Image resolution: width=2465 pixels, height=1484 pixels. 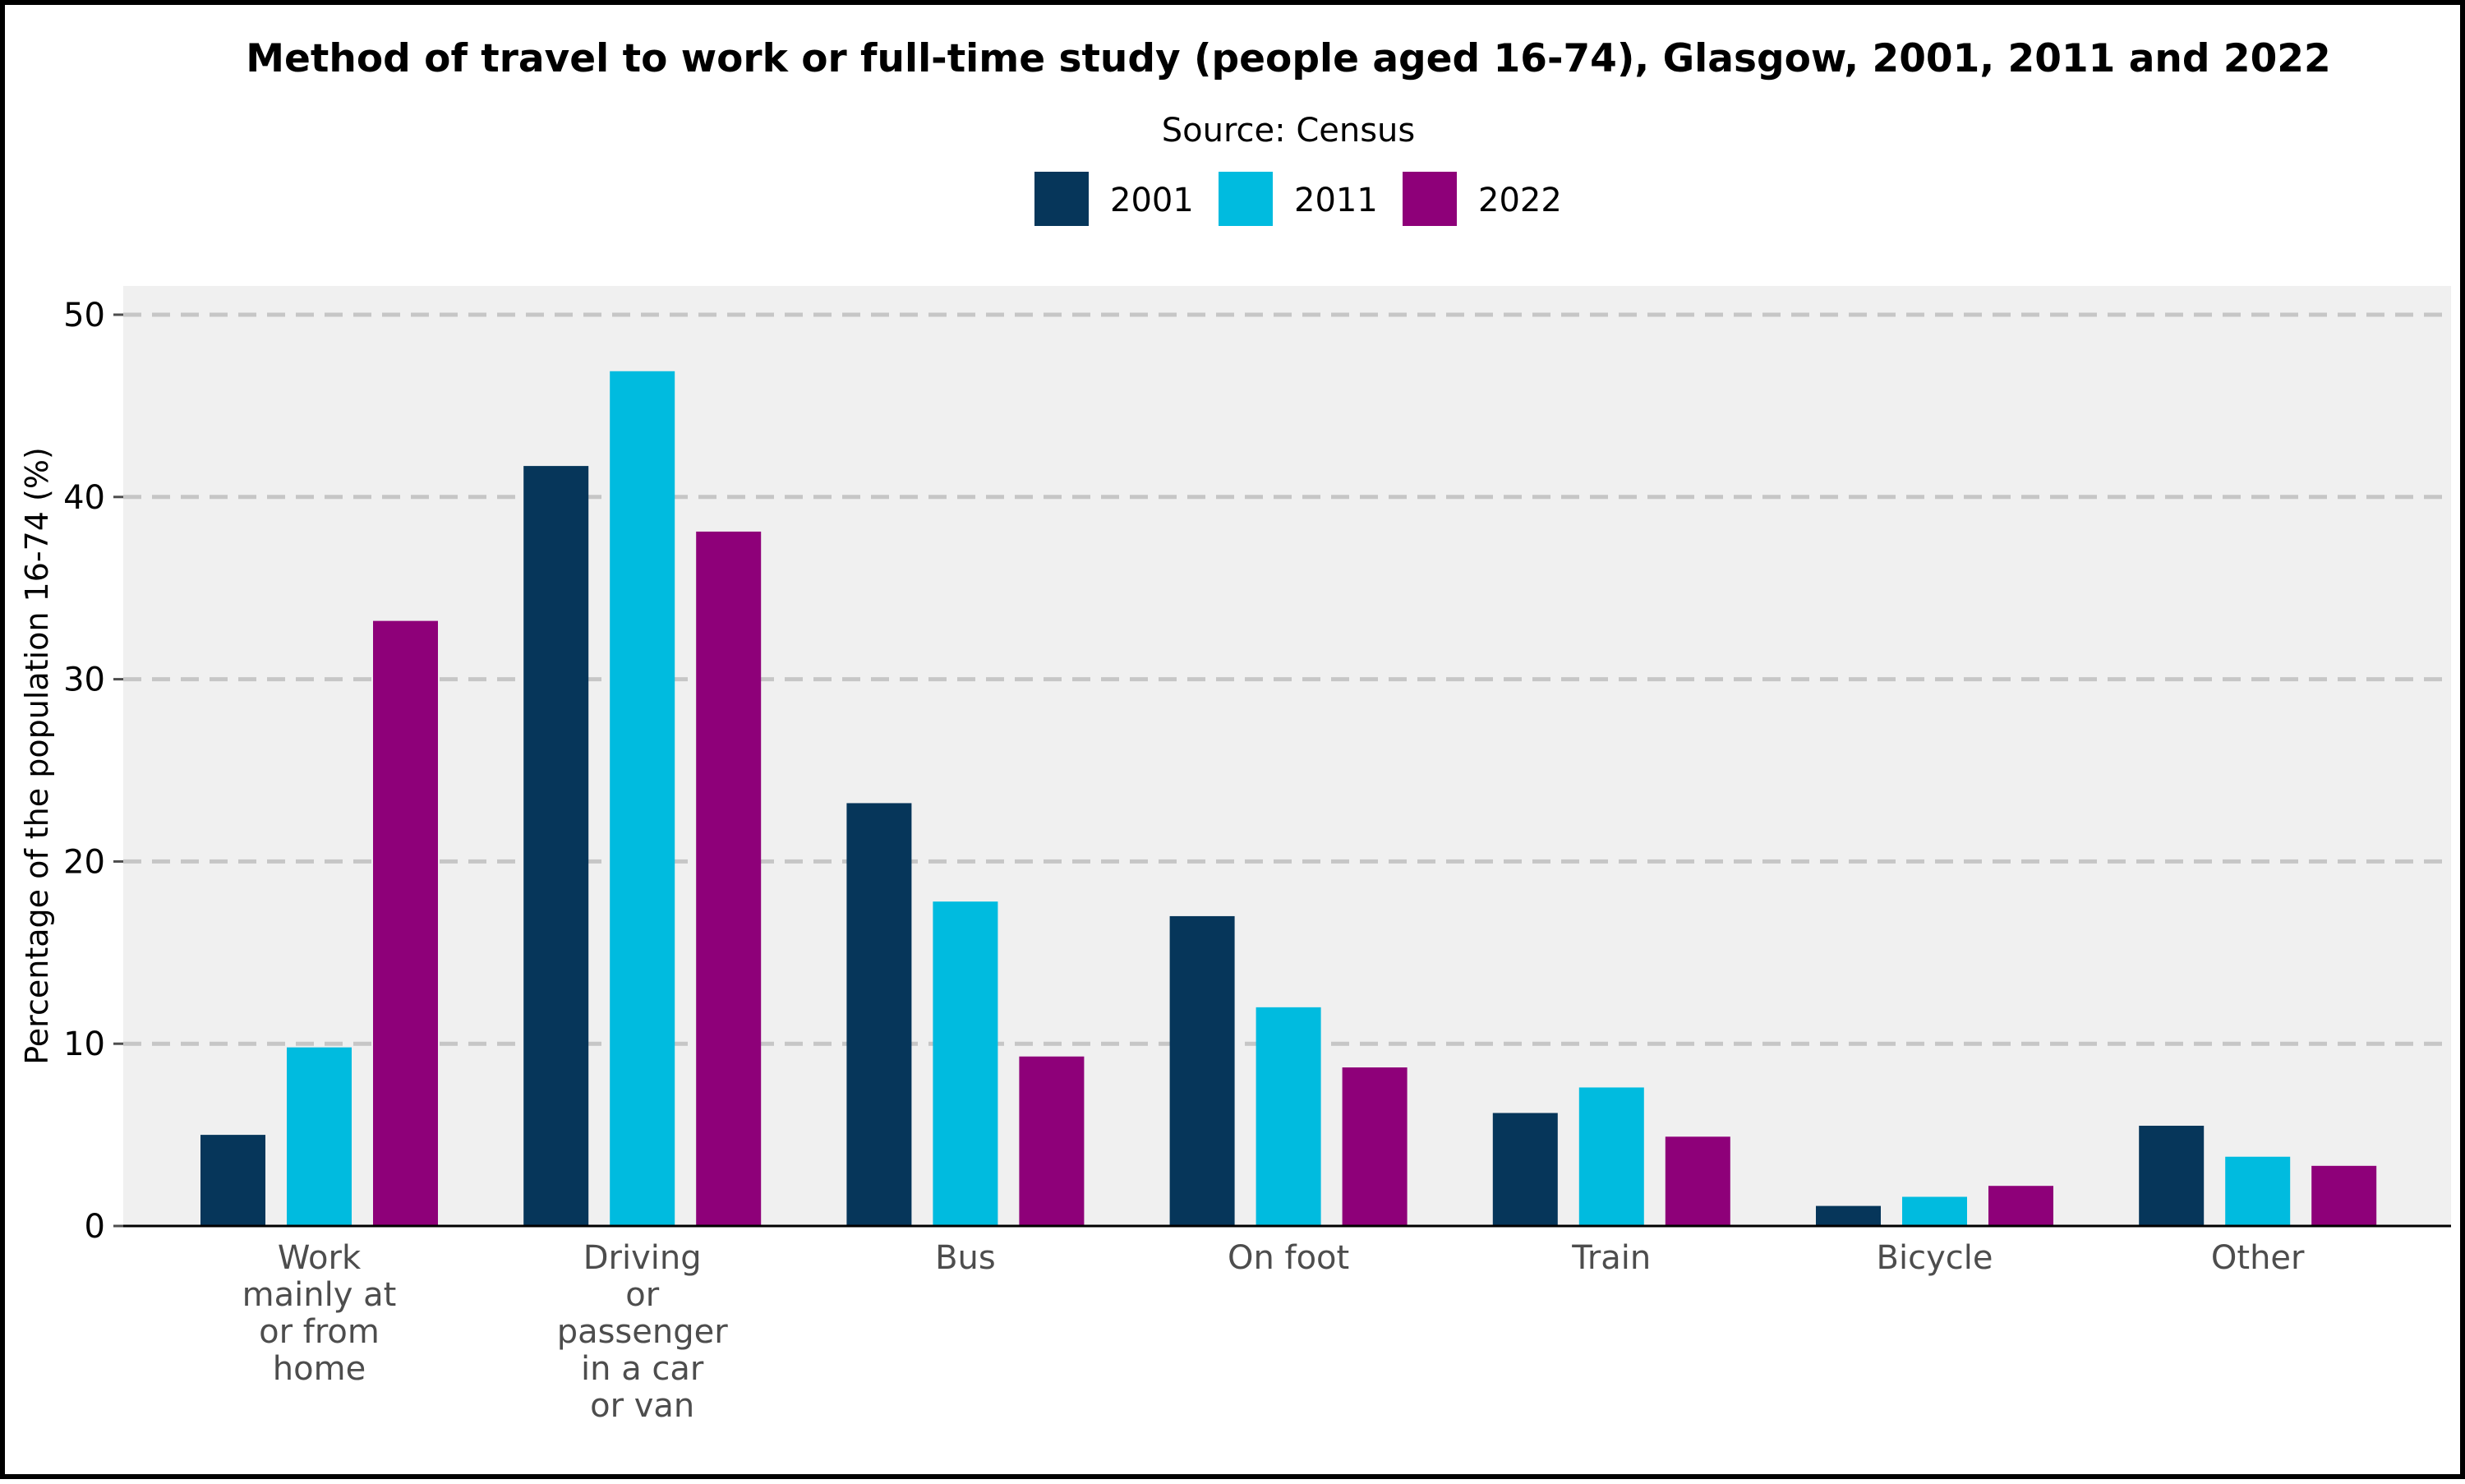 What do you see at coordinates (1061, 199) in the screenshot?
I see `legend-key-2001` at bounding box center [1061, 199].